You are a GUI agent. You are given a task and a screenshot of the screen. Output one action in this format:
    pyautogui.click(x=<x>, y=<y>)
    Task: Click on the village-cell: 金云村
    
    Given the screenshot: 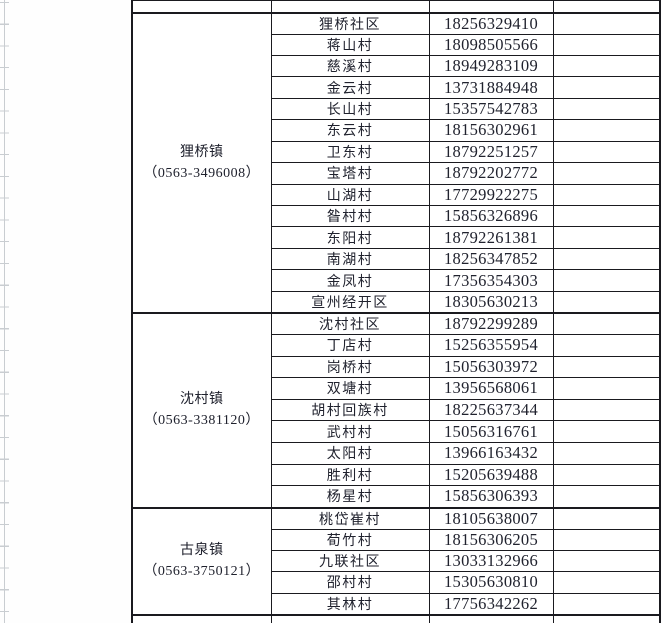 What is the action you would take?
    pyautogui.click(x=350, y=87)
    